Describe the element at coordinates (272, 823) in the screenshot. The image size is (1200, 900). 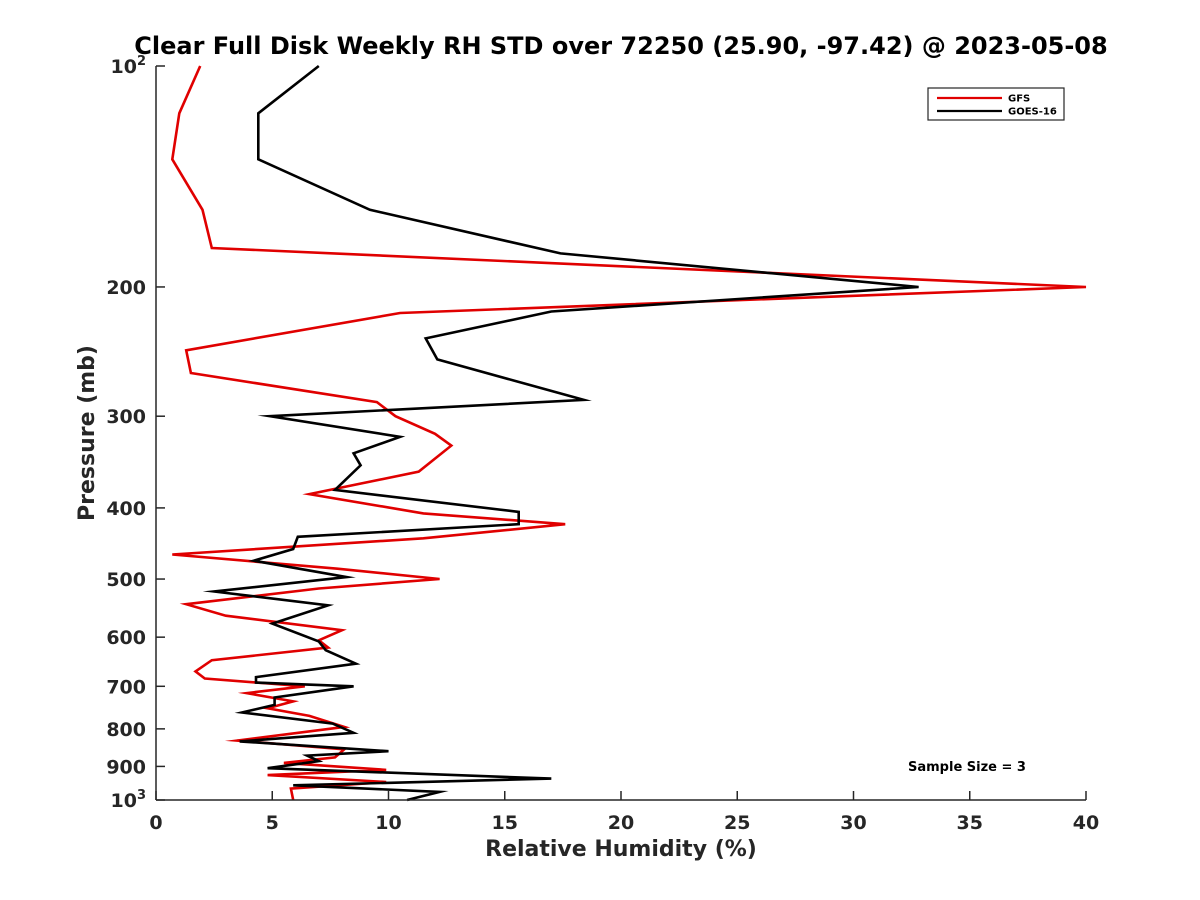
I see `x-tick-label: 5` at that location.